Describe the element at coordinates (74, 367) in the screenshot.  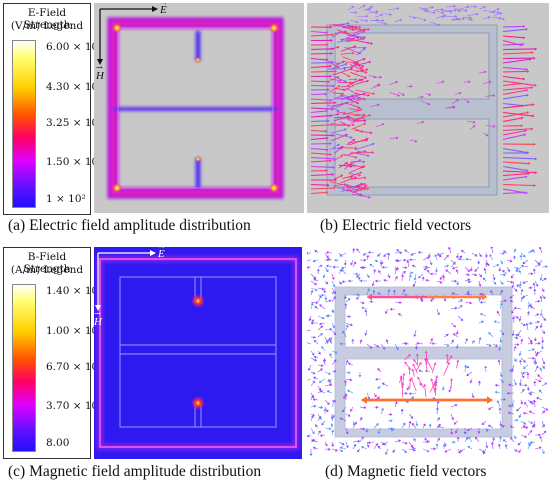
I see `b-legend-tick: 6.70 × 10³` at that location.